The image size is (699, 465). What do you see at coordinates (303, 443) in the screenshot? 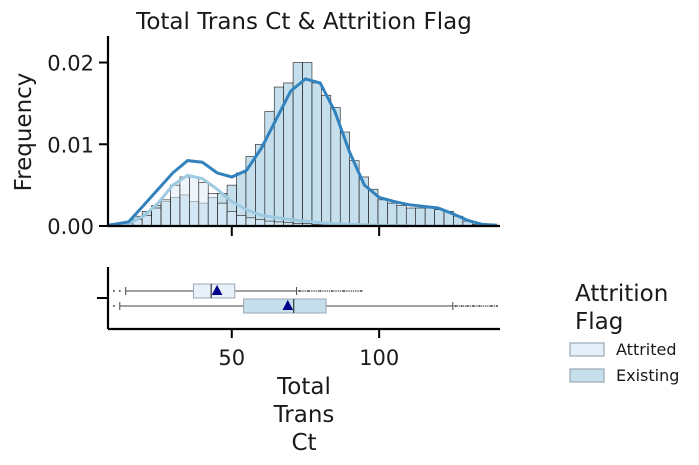
I see `x-axis-label-line: Ct` at bounding box center [303, 443].